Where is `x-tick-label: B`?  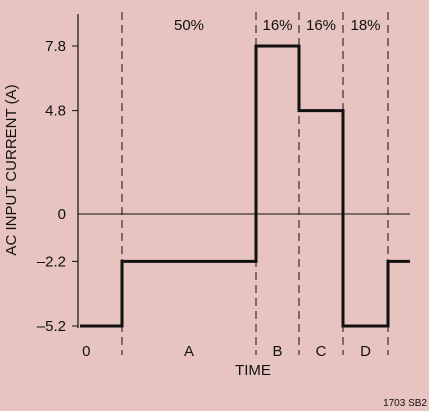
x-tick-label: B is located at coordinates (277, 351).